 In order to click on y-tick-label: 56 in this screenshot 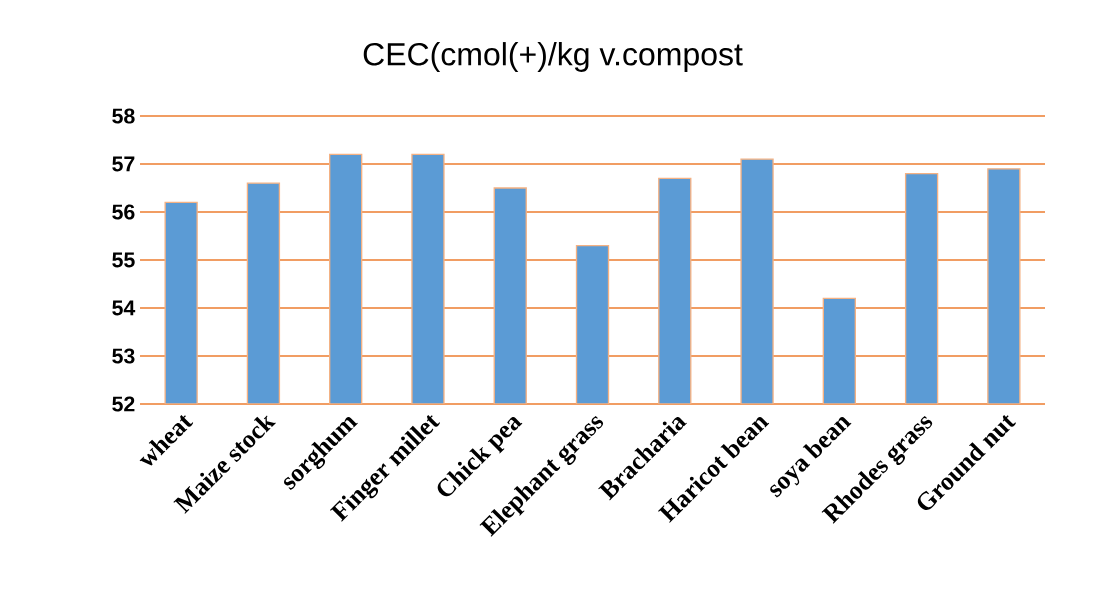, I will do `click(123, 212)`.